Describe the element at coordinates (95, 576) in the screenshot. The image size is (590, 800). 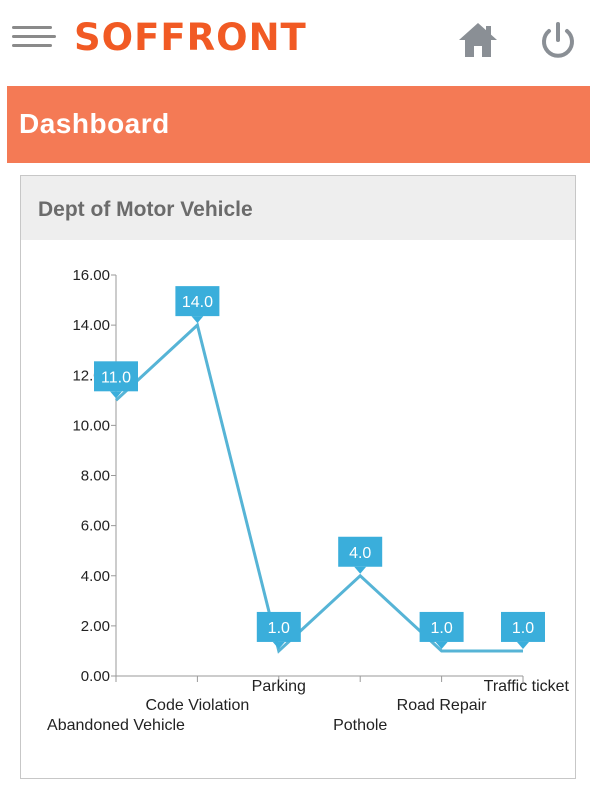
I see `y-tick-label: 4.00` at that location.